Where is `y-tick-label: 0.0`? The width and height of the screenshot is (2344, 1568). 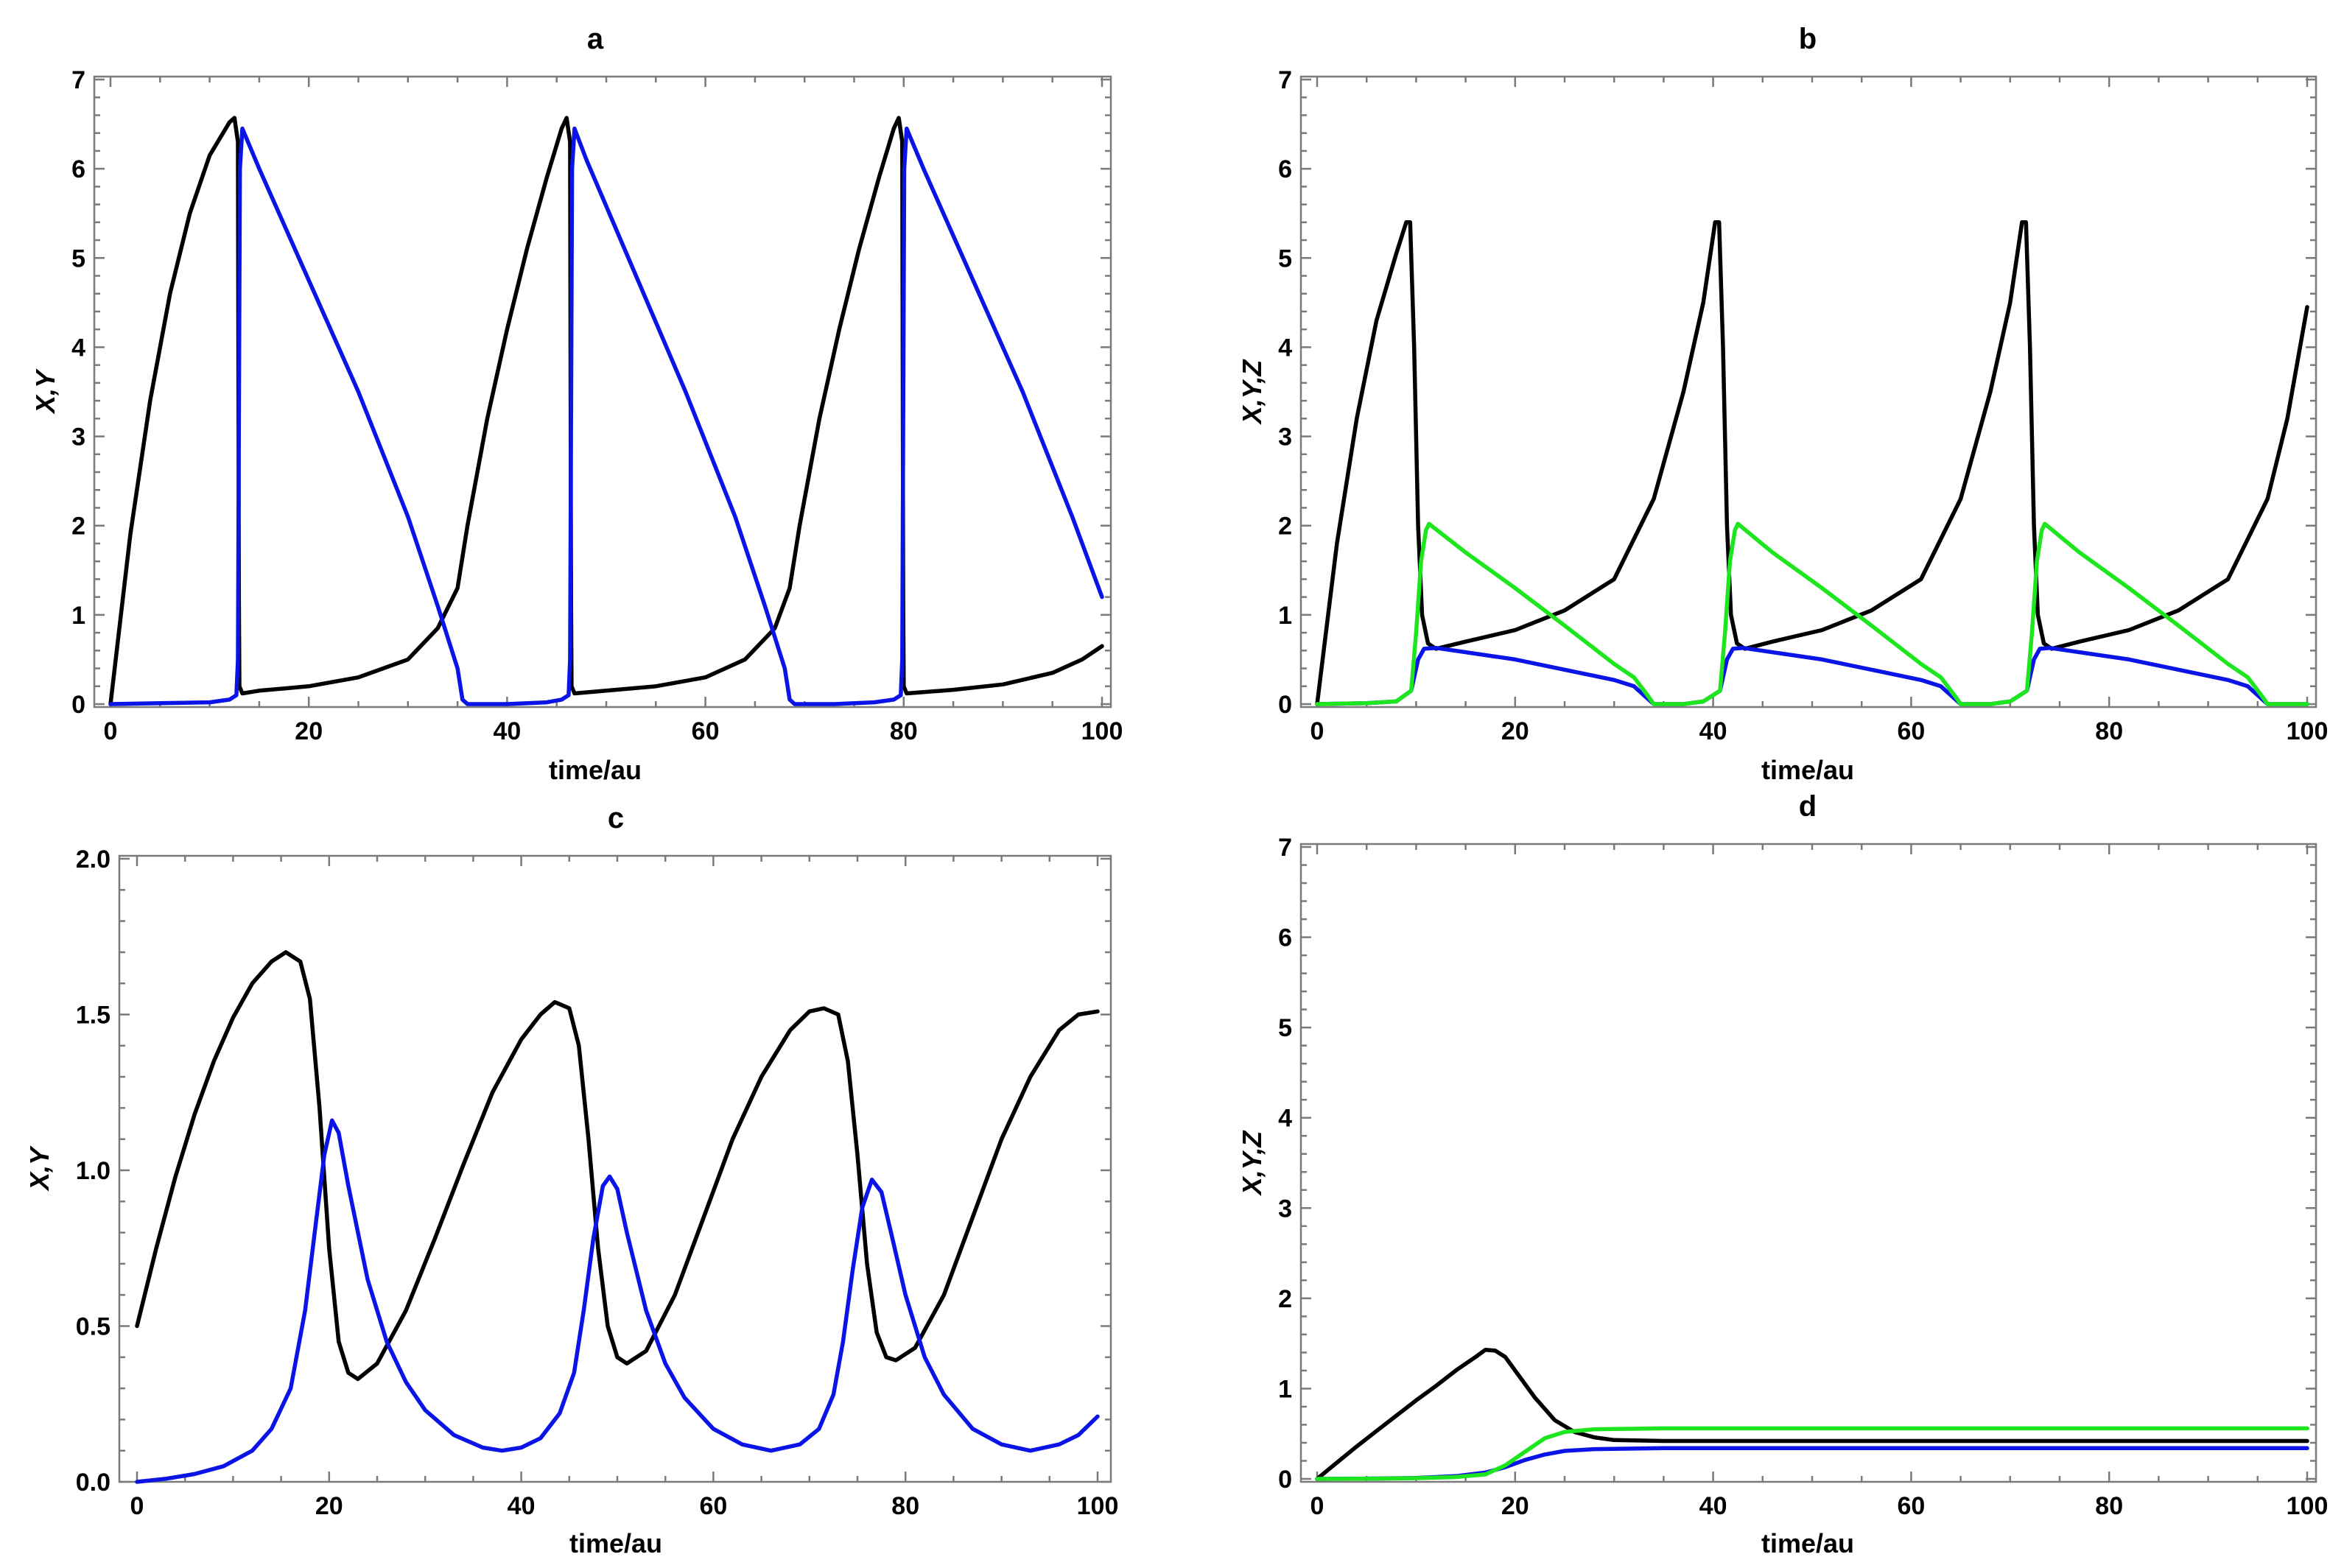
y-tick-label: 0.0 is located at coordinates (93, 1483).